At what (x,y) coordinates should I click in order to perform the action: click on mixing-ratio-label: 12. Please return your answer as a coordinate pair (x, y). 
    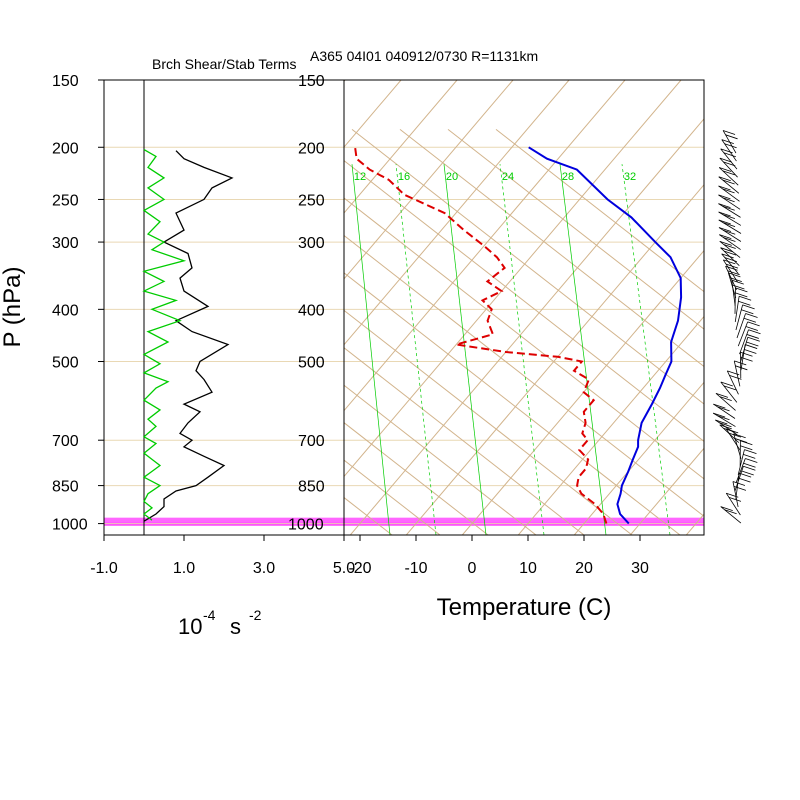
    Looking at the image, I should click on (360, 177).